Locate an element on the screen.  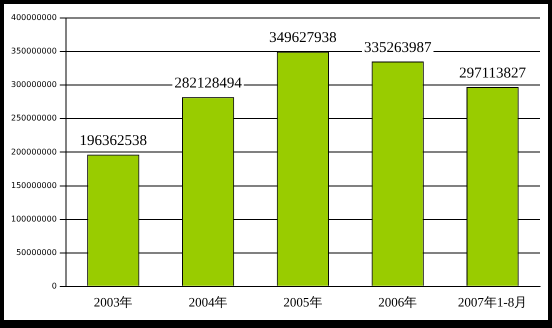
y-tick-label: 0 is located at coordinates (54, 285).